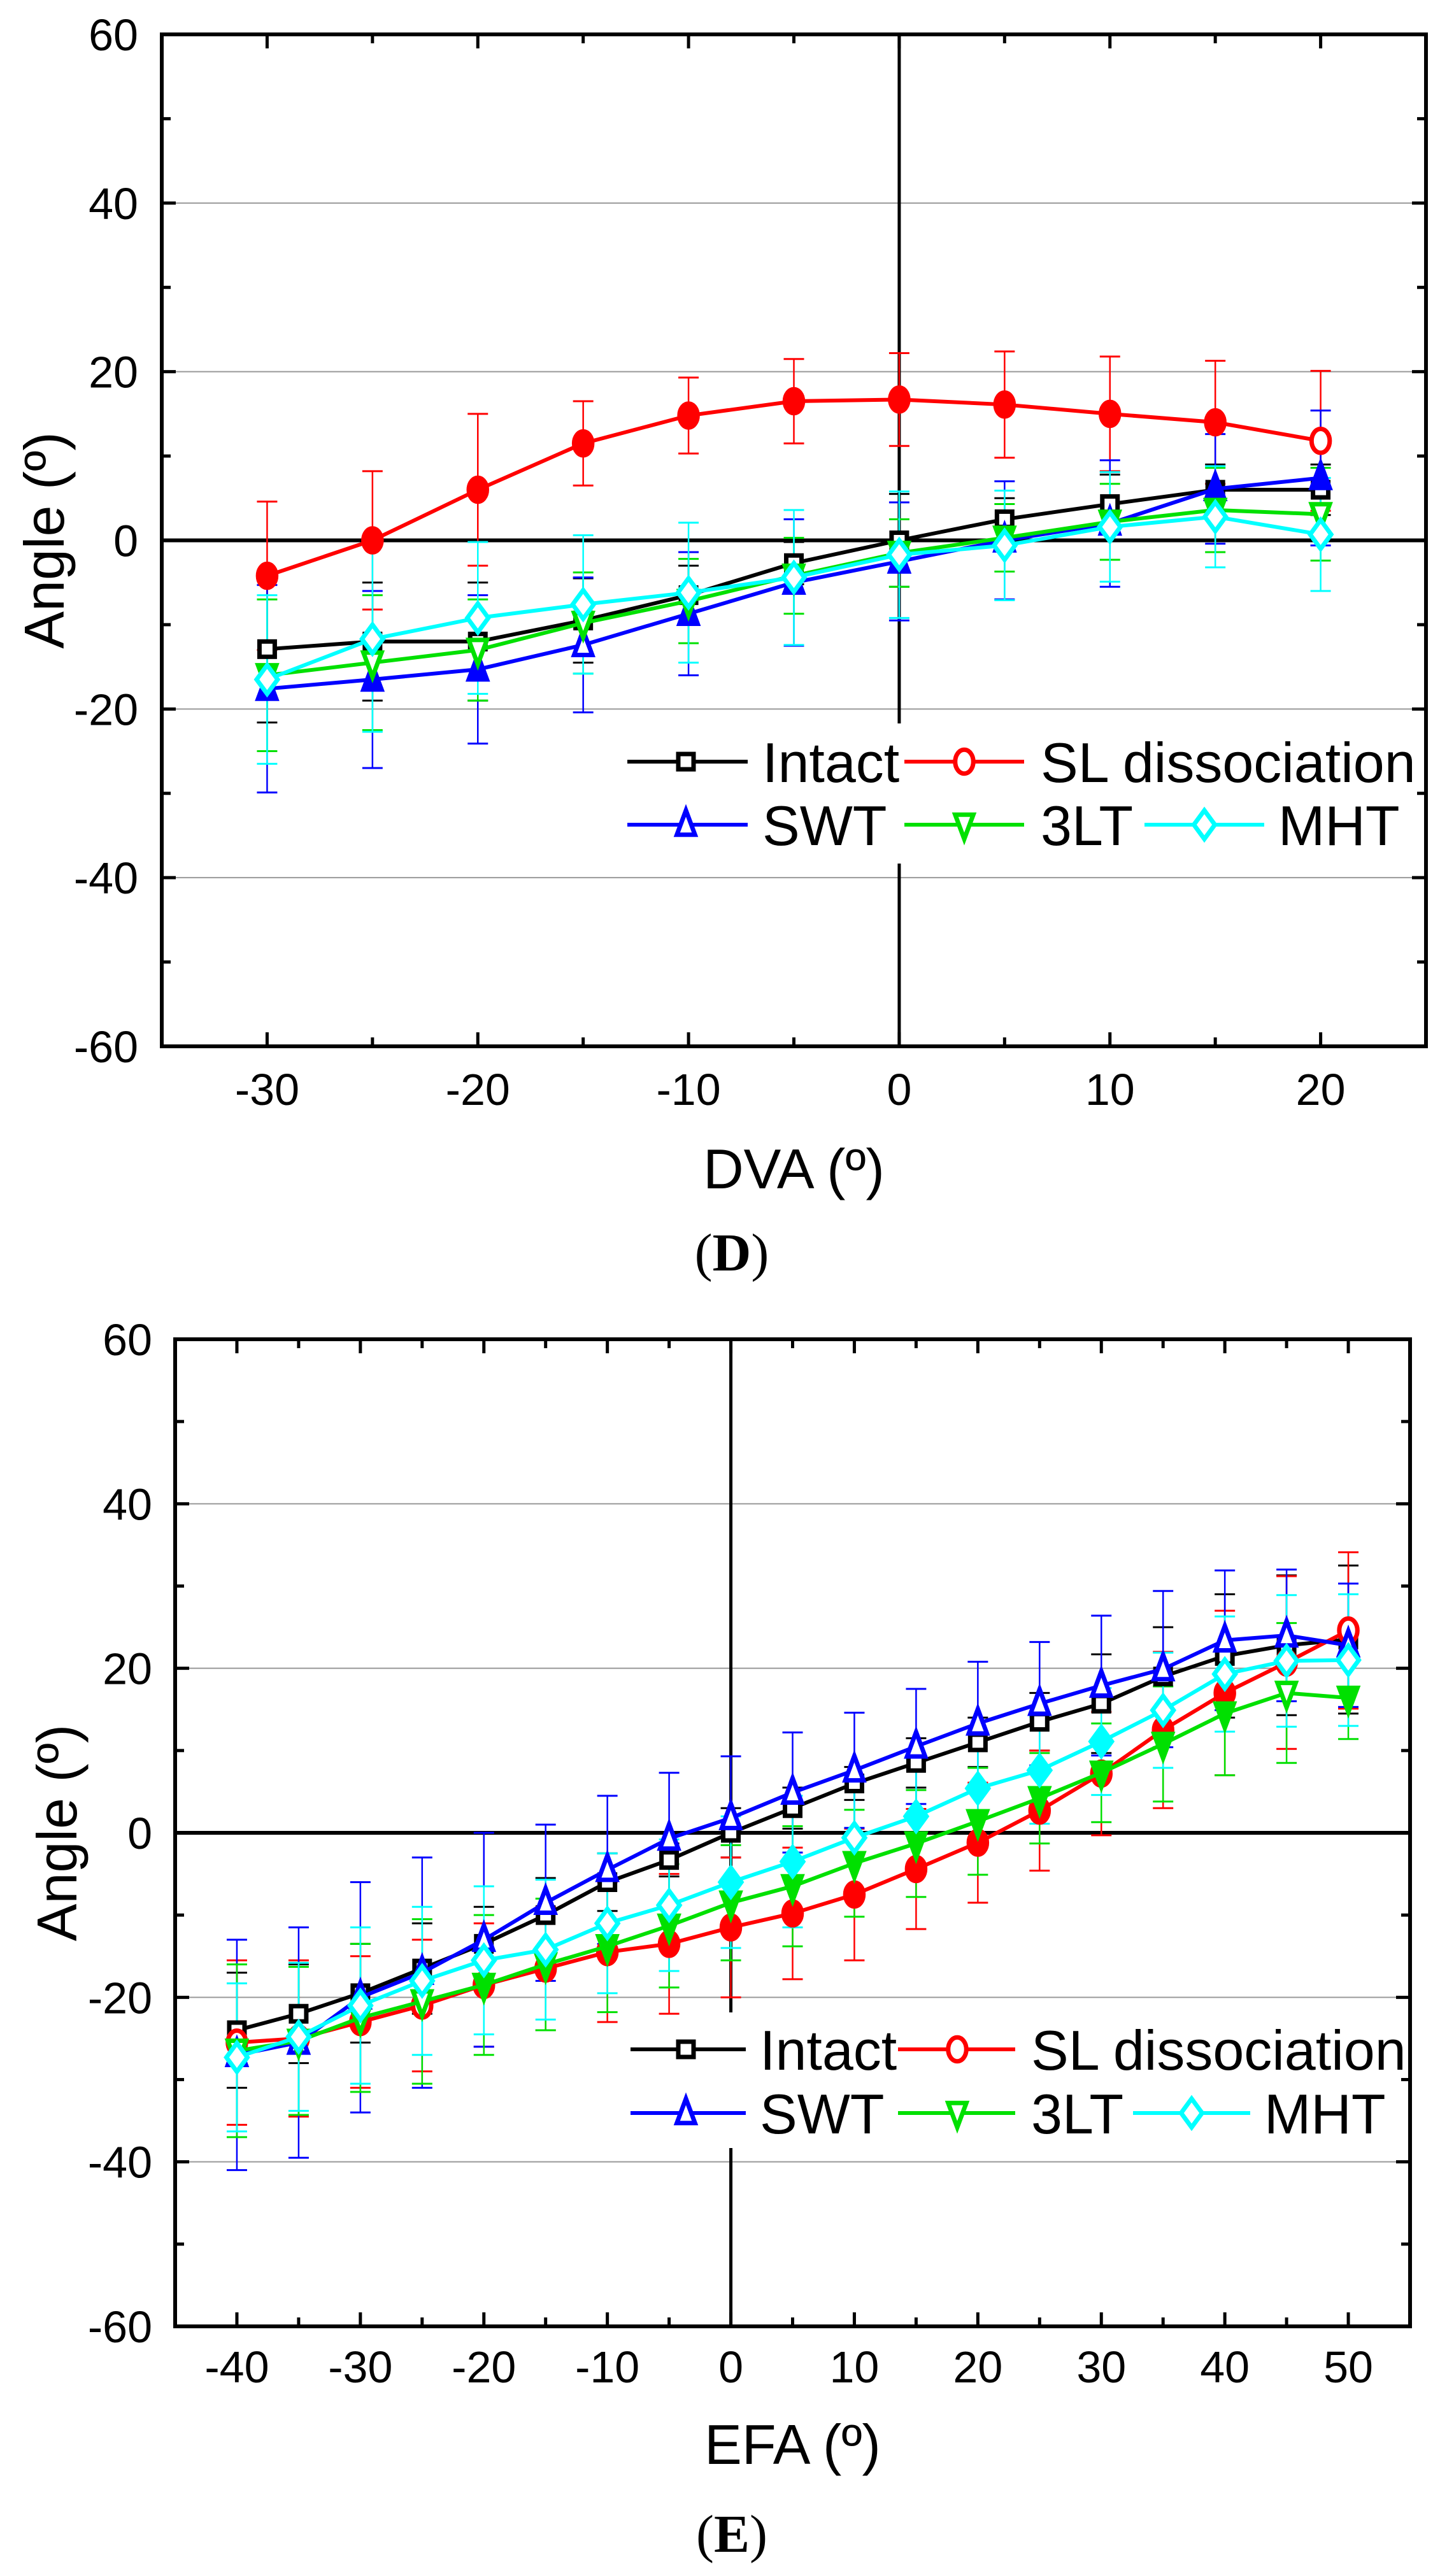  Describe the element at coordinates (758, 2113) in the screenshot. I see `legend-item: SWT` at that location.